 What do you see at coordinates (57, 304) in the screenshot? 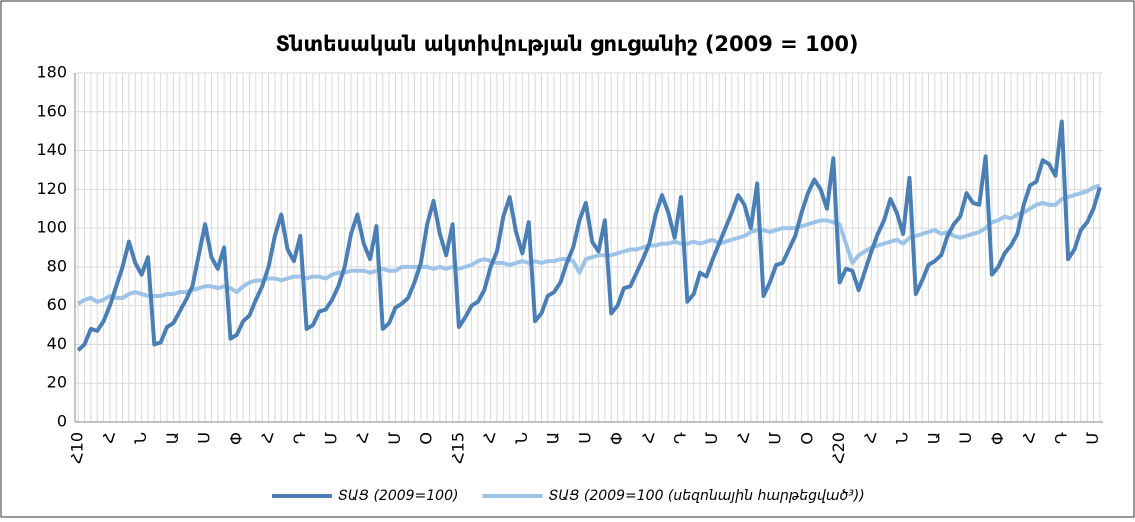
I see `y-tick-label: 60` at bounding box center [57, 304].